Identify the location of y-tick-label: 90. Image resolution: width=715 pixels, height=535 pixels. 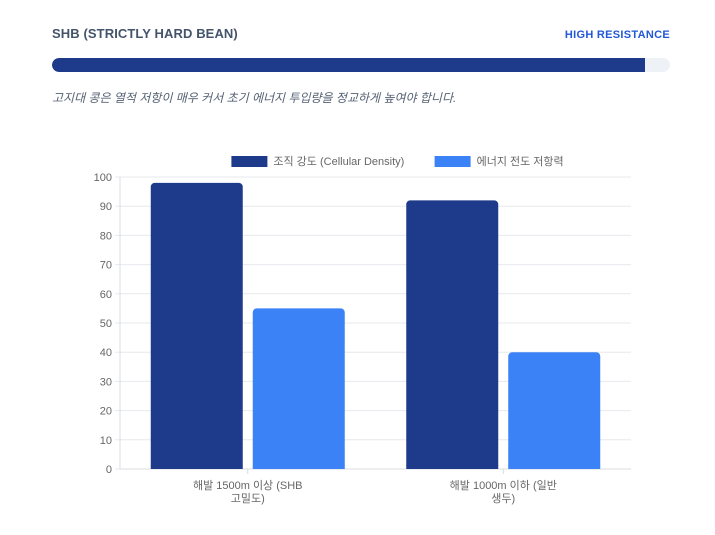
(106, 207).